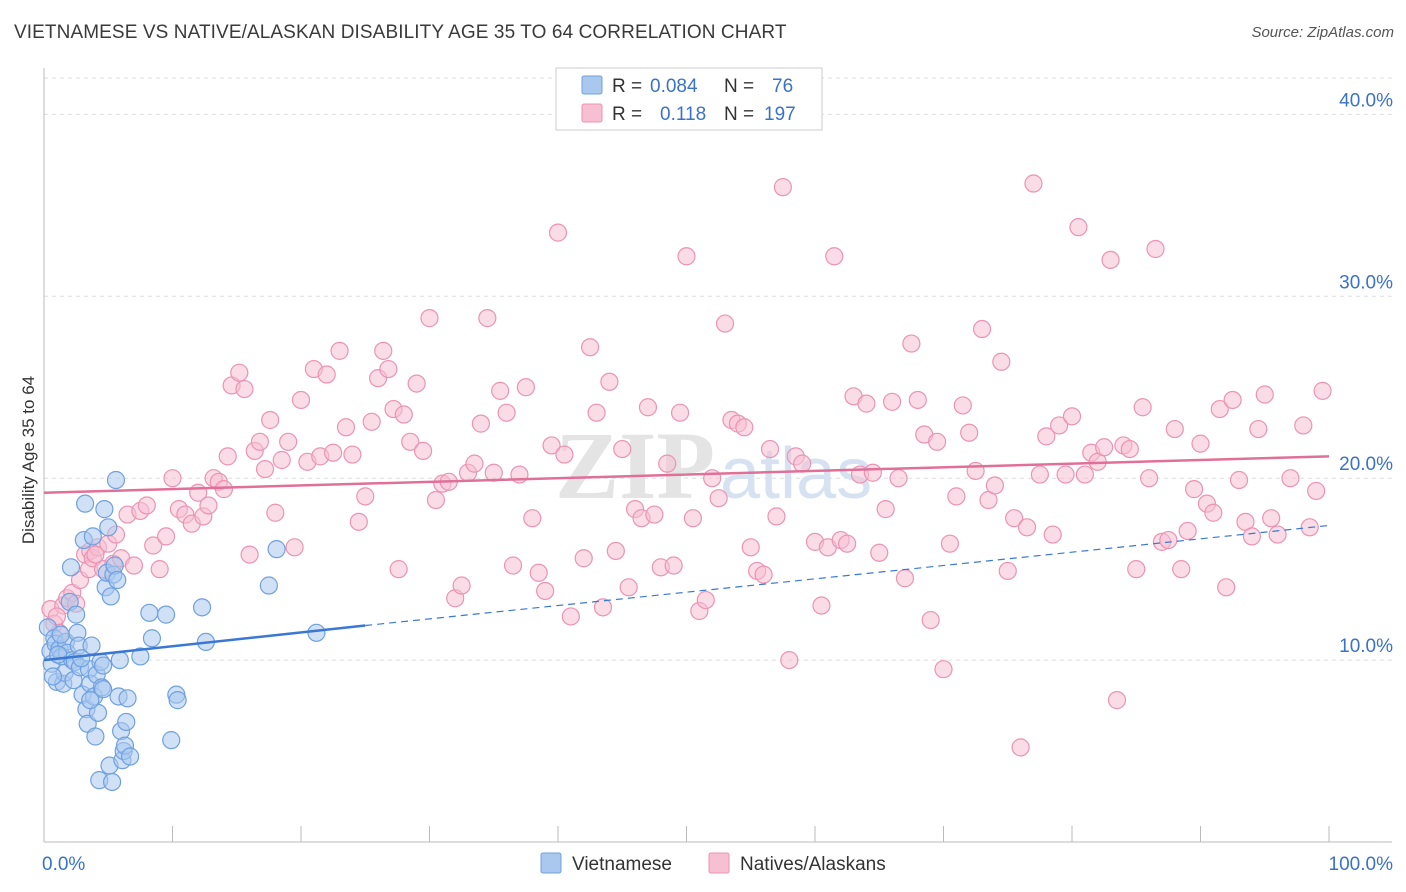 The width and height of the screenshot is (1406, 892). I want to click on bottom-legend-swatch-natives, so click(719, 863).